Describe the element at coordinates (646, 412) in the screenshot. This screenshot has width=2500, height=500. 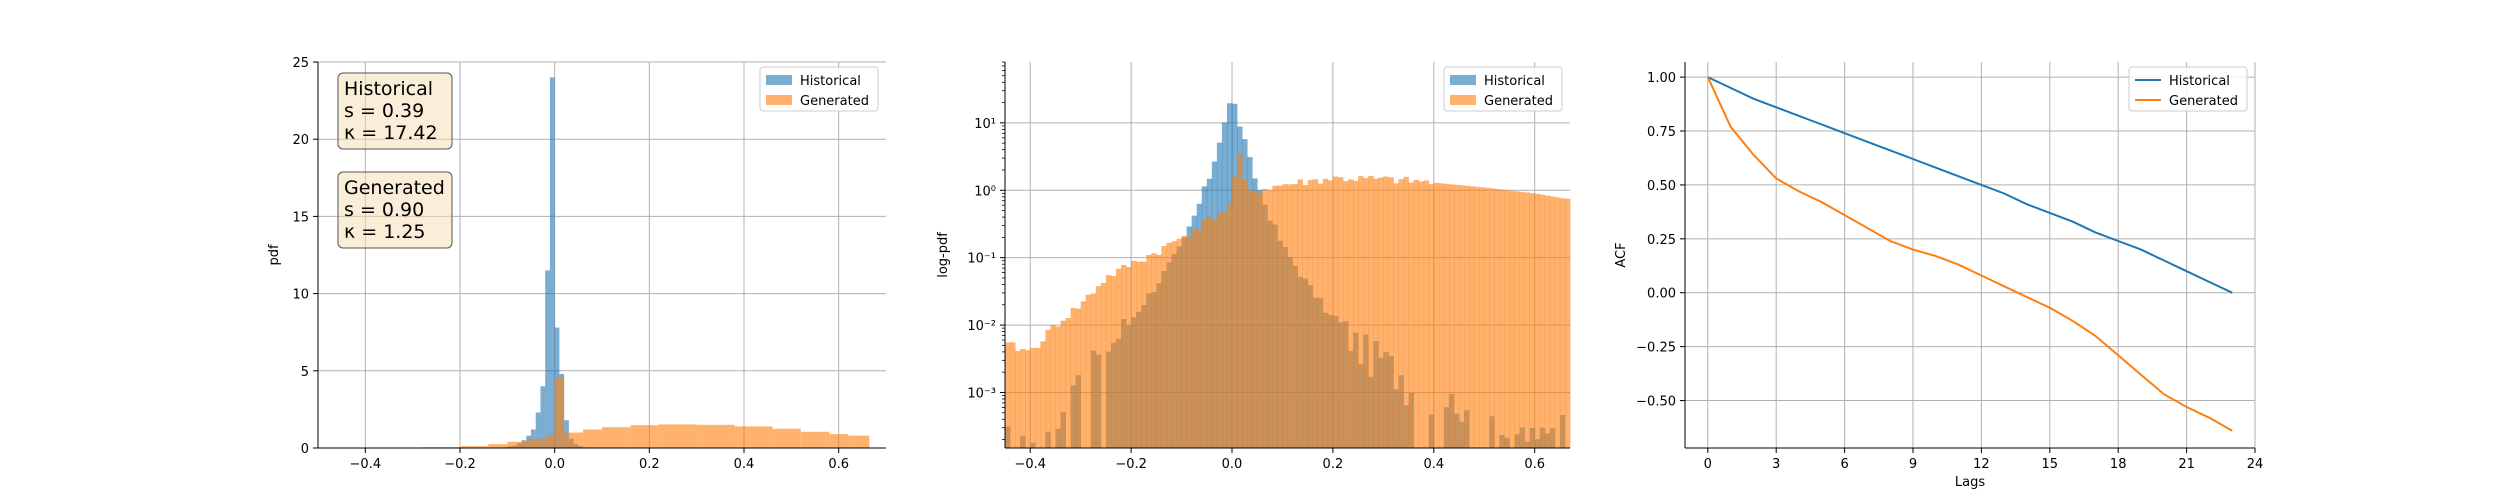
I see `generated-bars` at that location.